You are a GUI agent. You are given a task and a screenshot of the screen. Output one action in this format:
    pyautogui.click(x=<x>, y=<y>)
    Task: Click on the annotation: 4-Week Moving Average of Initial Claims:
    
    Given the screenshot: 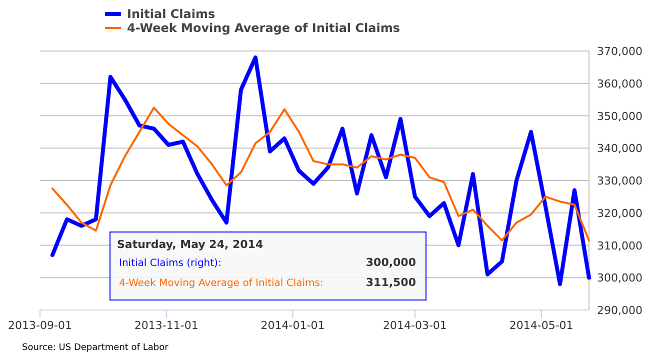 What is the action you would take?
    pyautogui.click(x=221, y=283)
    